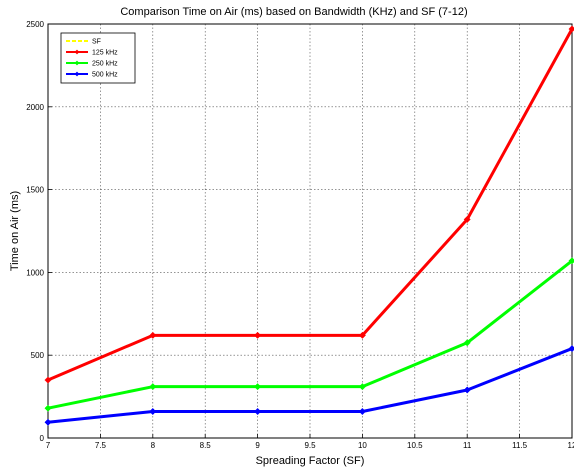 Image resolution: width=574 pixels, height=469 pixels. Describe the element at coordinates (206, 445) in the screenshot. I see `x-tick-label: 8.5` at that location.